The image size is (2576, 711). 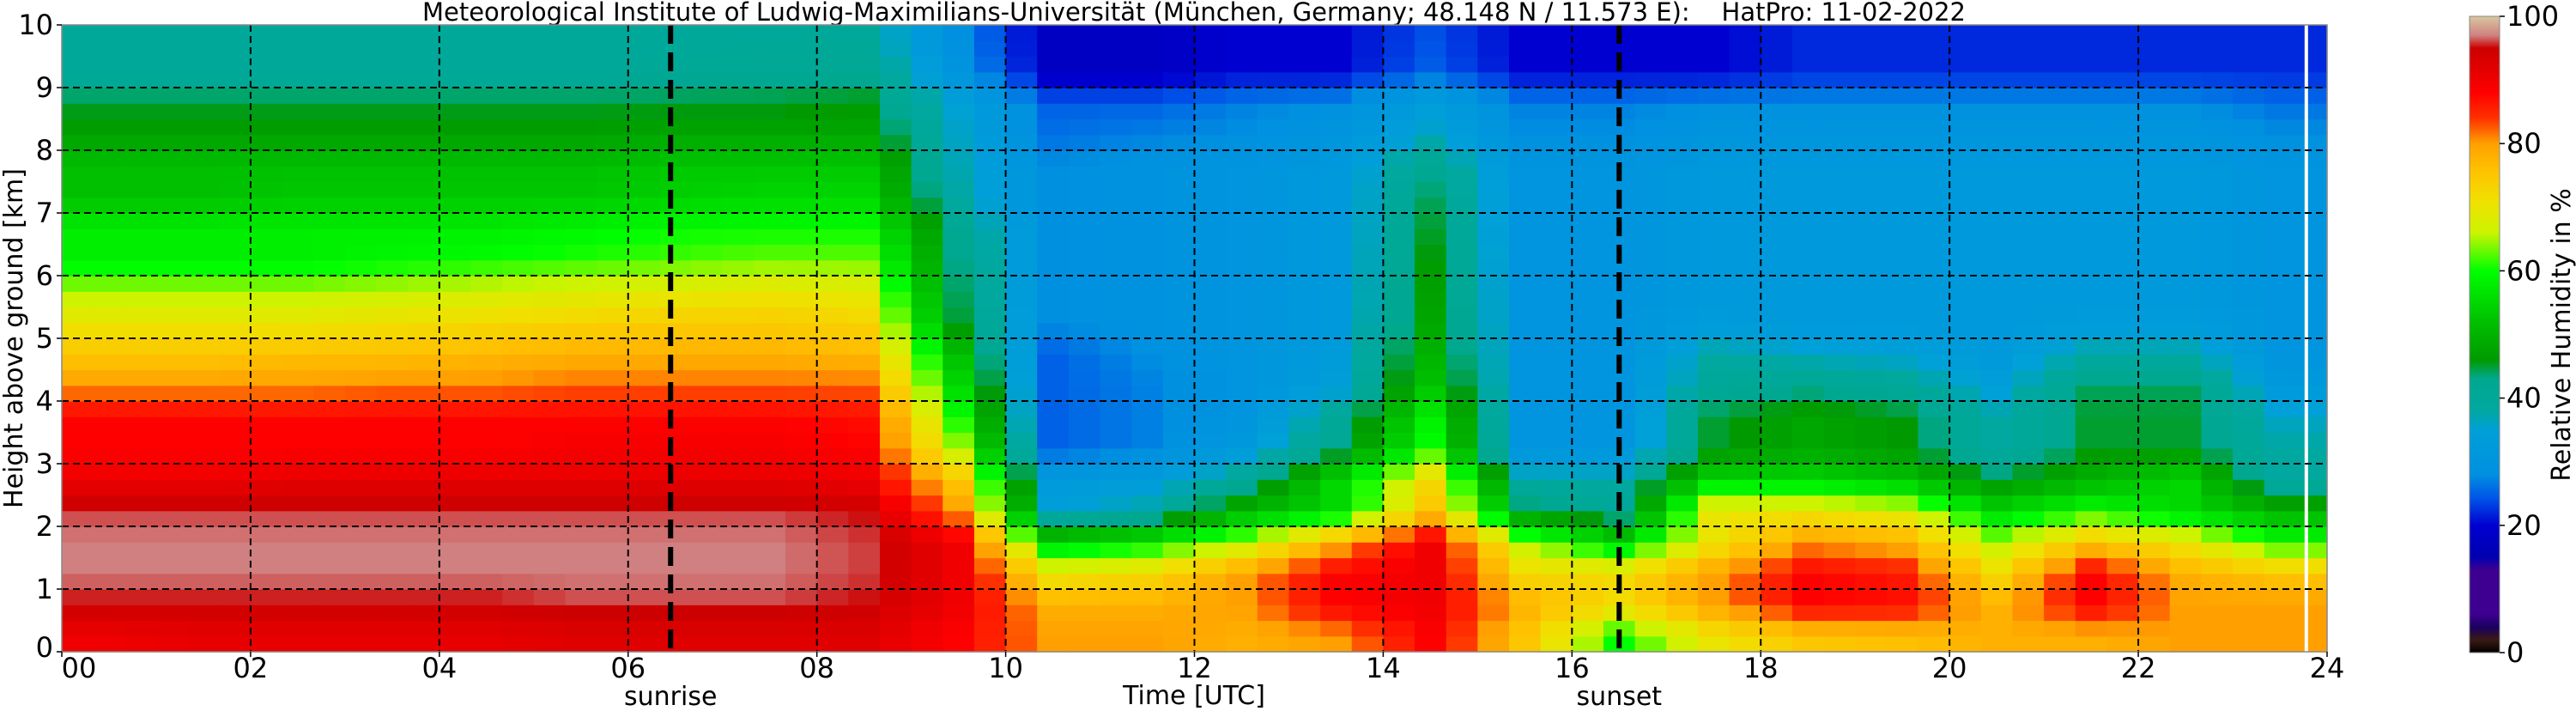 I want to click on x-tick-label: 12, so click(x=1194, y=668).